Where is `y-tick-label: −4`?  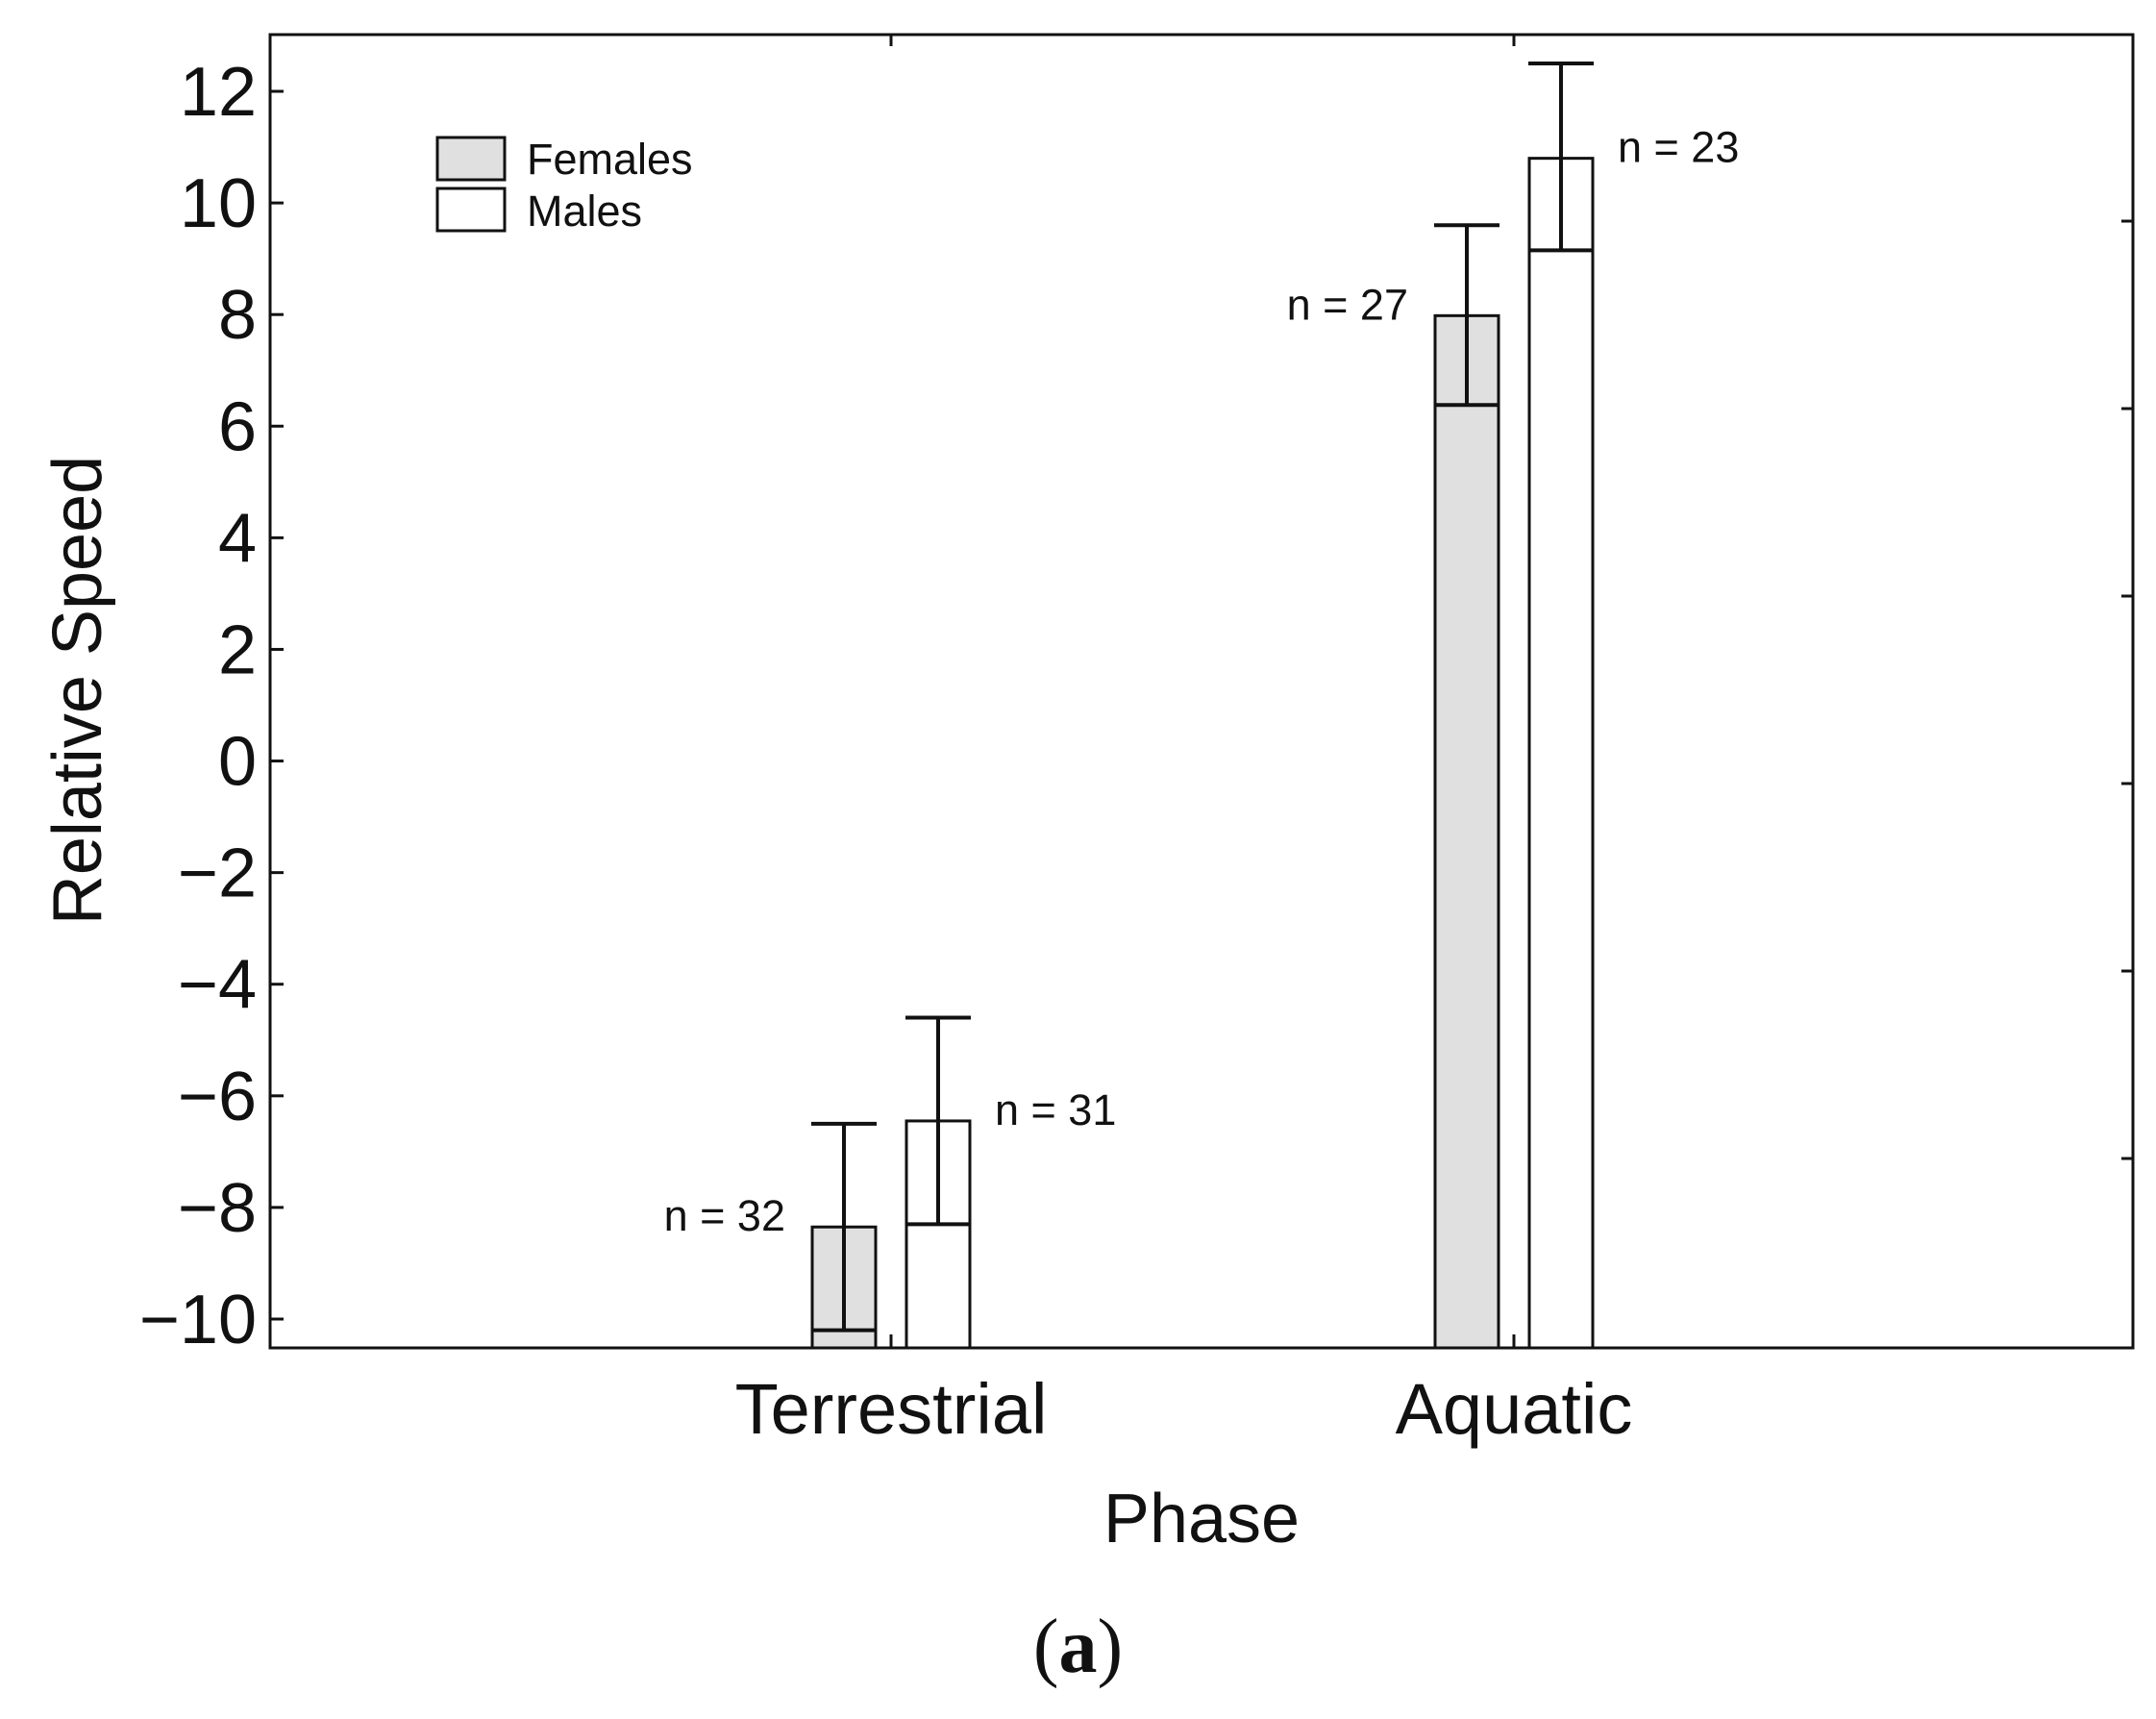
y-tick-label: −4 is located at coordinates (218, 985).